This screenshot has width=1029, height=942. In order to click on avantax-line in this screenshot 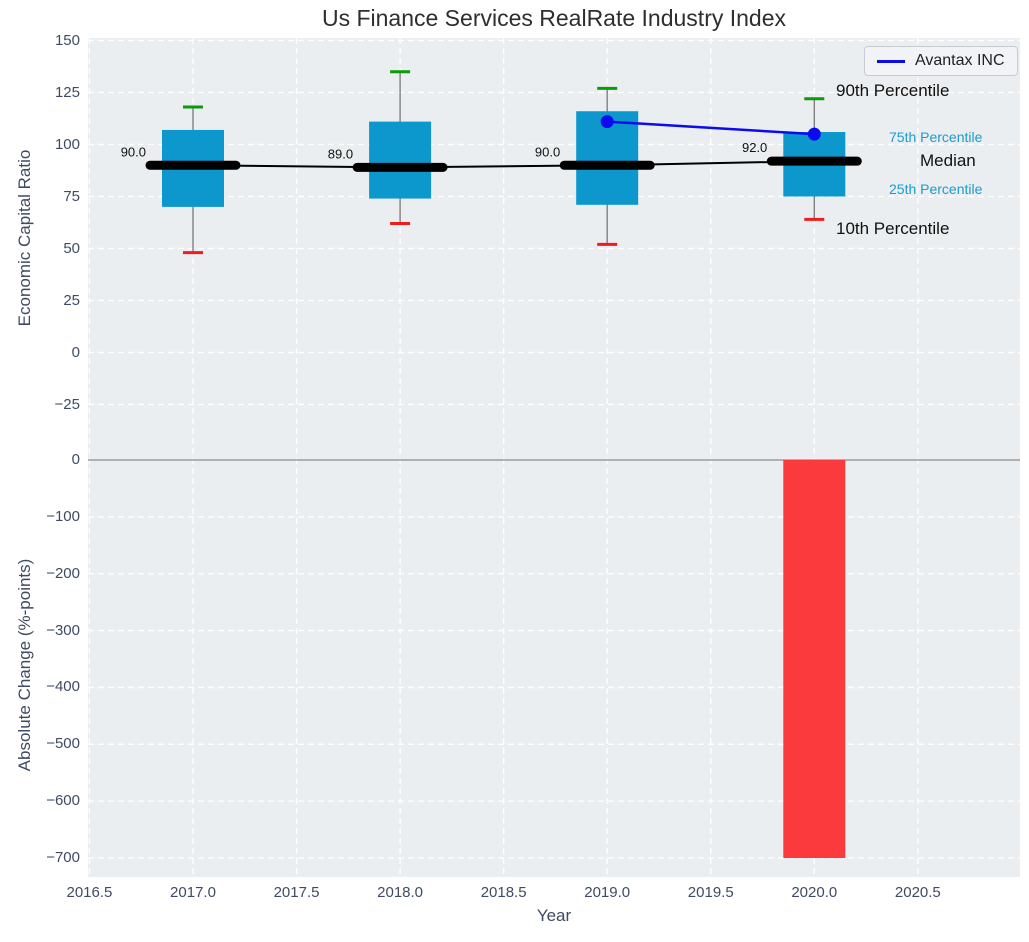, I will do `click(711, 128)`.